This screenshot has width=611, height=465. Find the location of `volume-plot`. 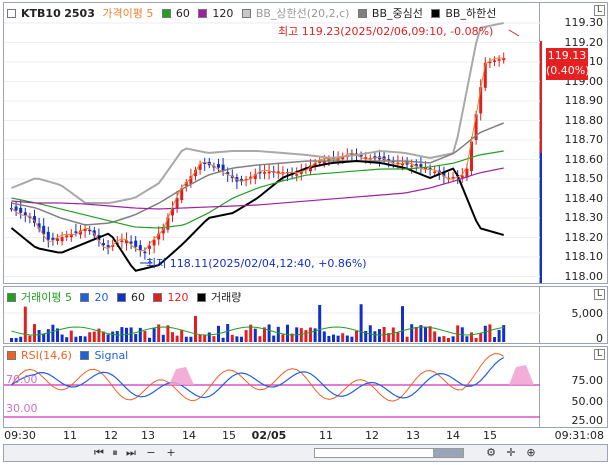

volume-plot is located at coordinates (272, 323).